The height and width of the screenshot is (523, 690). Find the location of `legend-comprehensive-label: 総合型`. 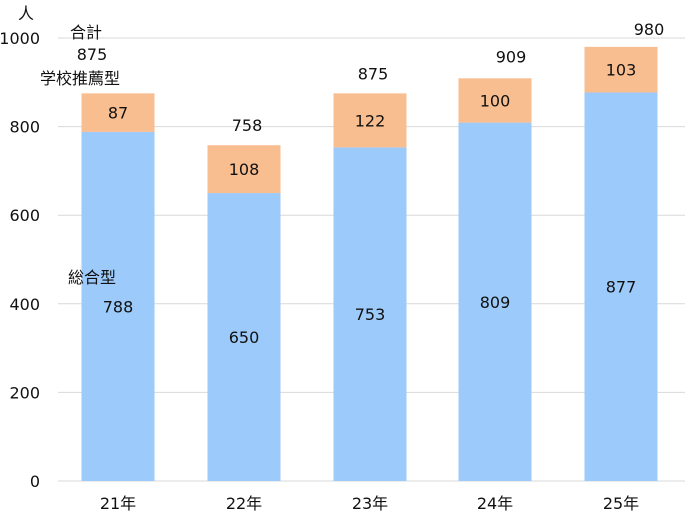

legend-comprehensive-label: 総合型 is located at coordinates (92, 277).